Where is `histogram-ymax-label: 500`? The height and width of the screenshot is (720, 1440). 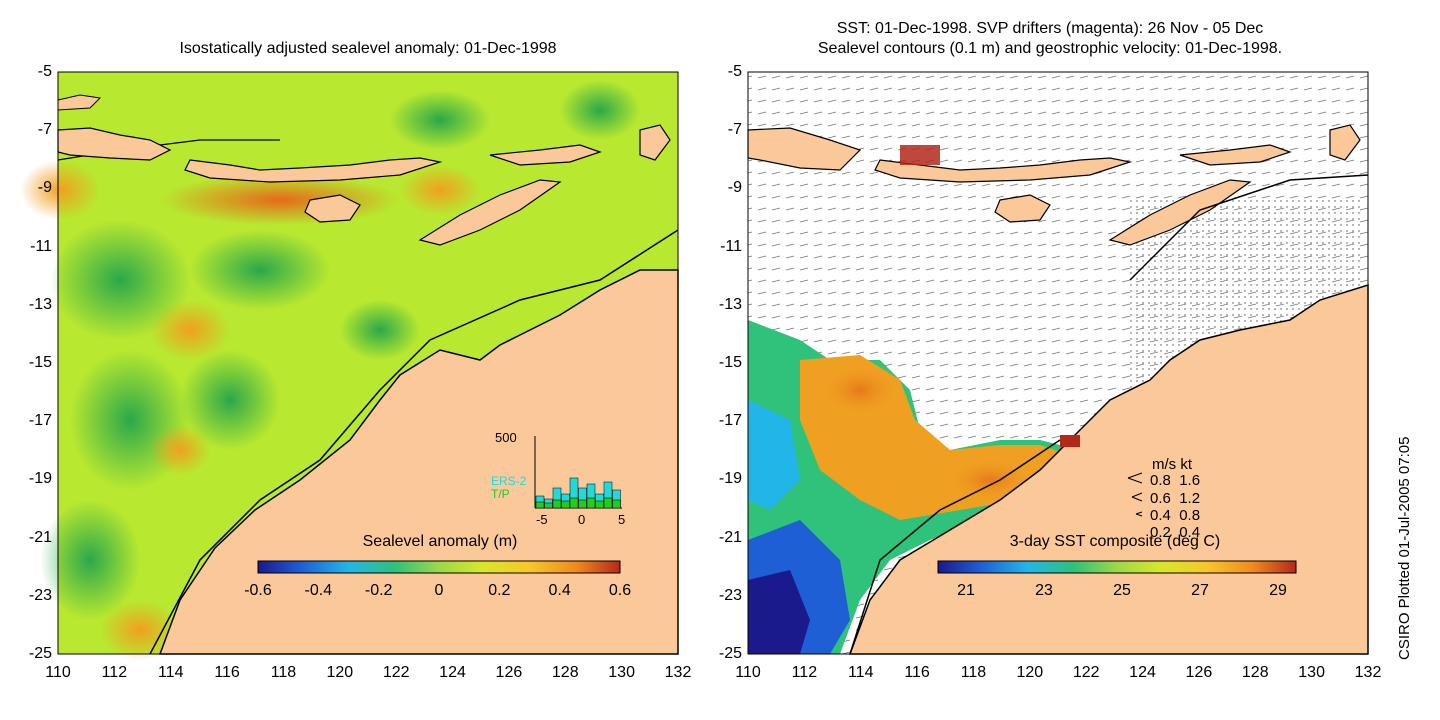 histogram-ymax-label: 500 is located at coordinates (506, 437).